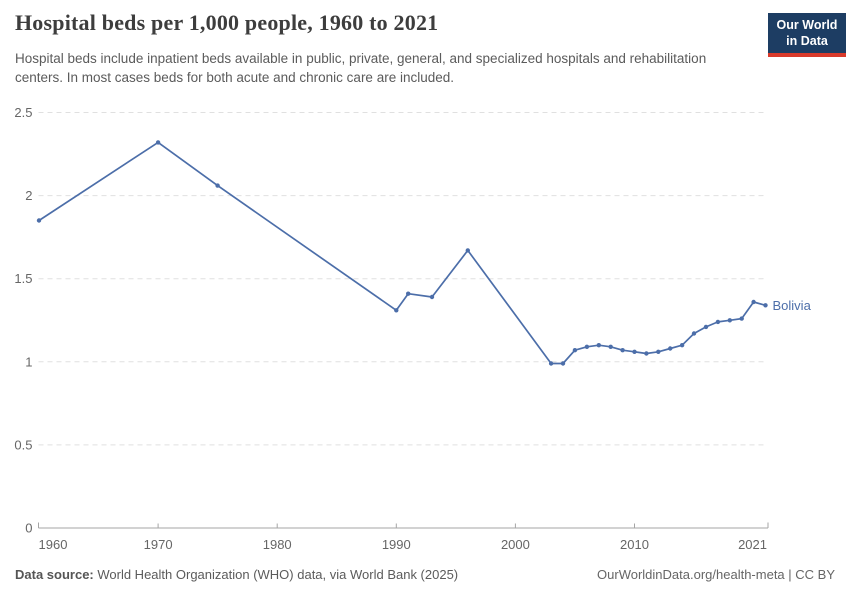  Describe the element at coordinates (53, 544) in the screenshot. I see `x-tick-label: 1960` at that location.